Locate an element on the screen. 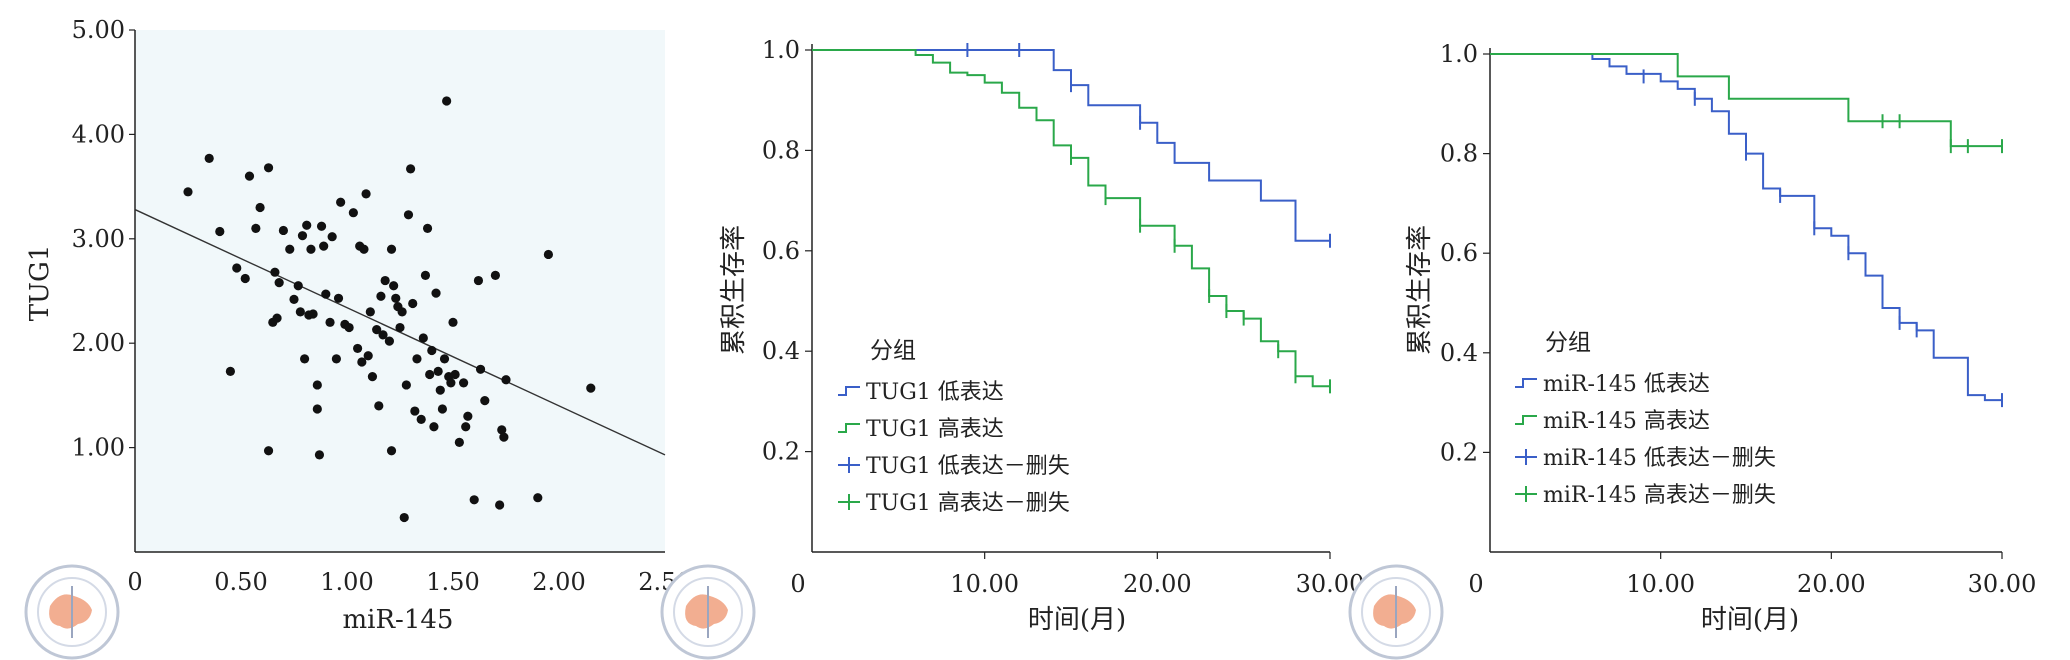  regression-line is located at coordinates (400, 332).